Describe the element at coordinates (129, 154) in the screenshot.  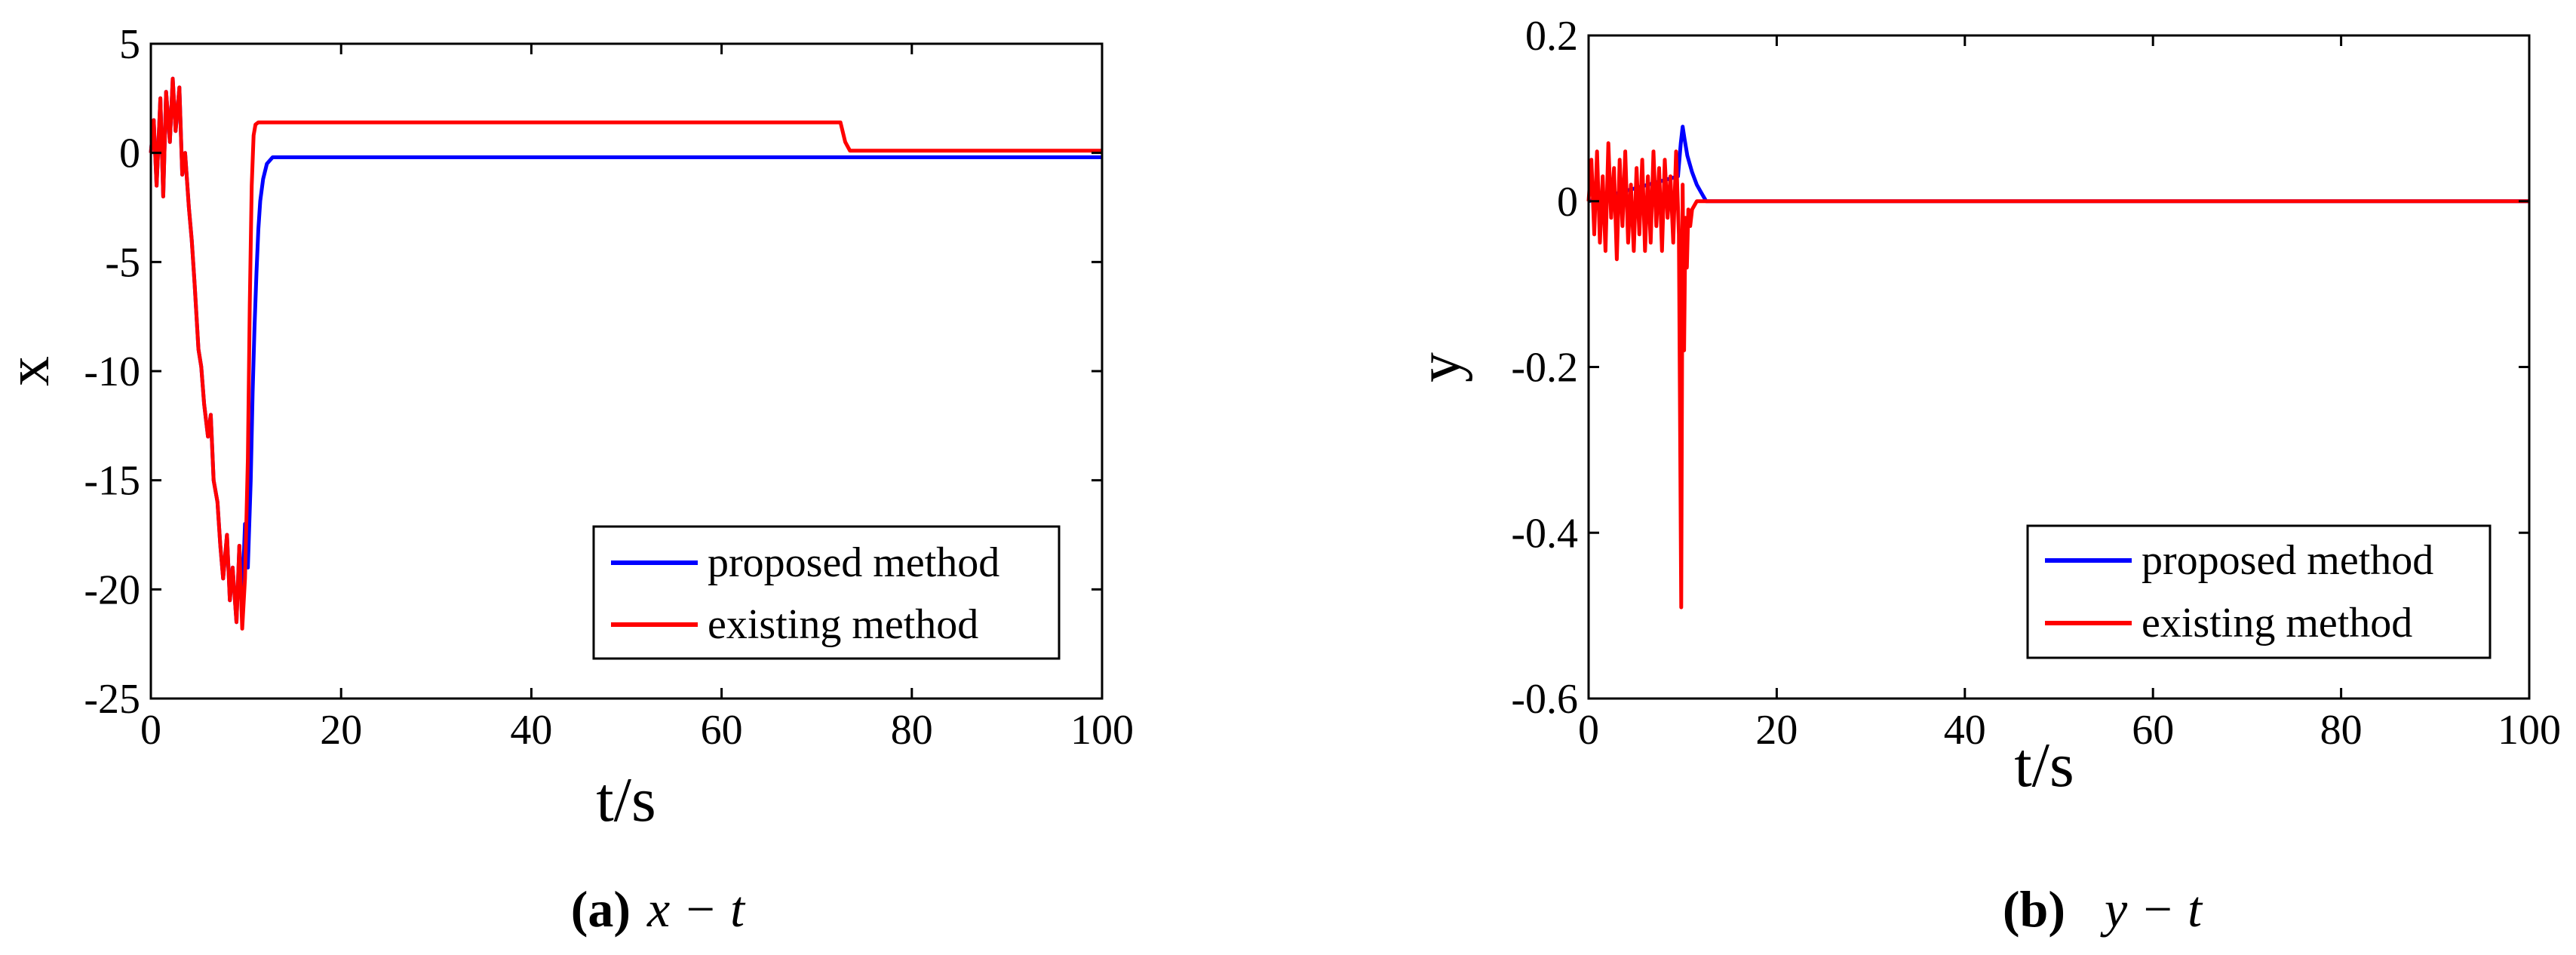
I see `panel-a-ytick-label: 0` at that location.